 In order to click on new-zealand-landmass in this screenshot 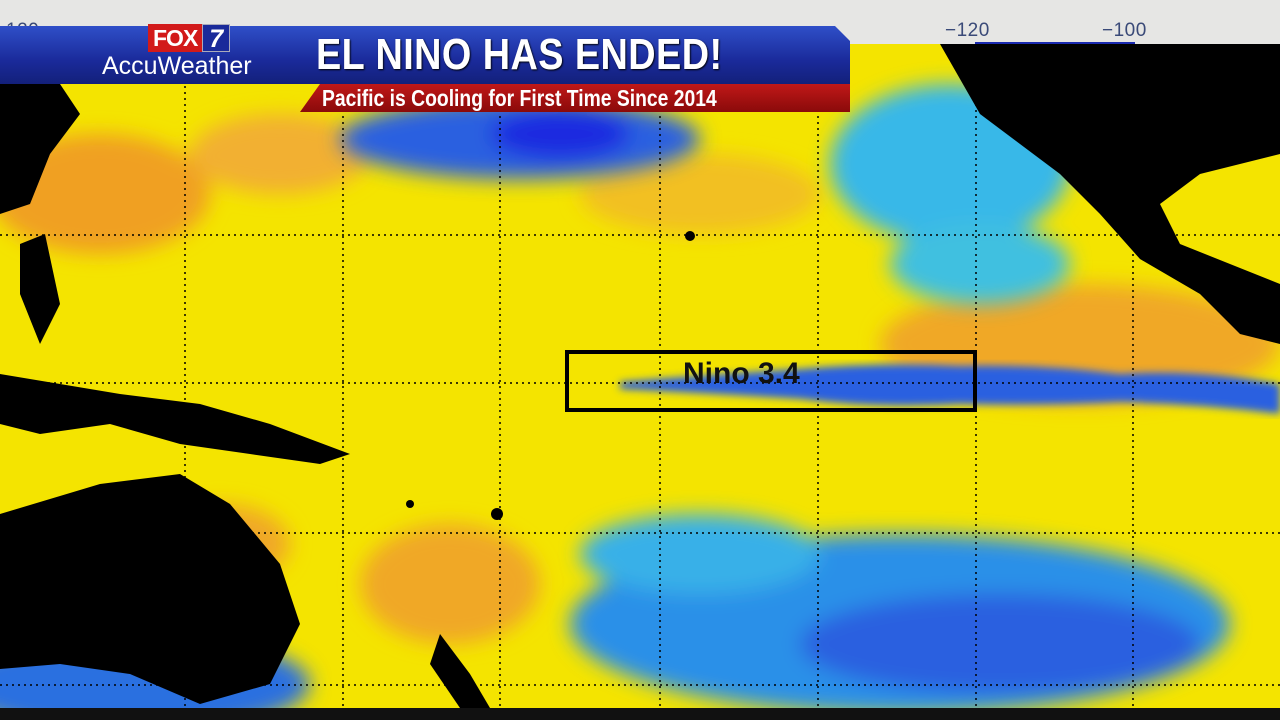, I will do `click(460, 671)`.